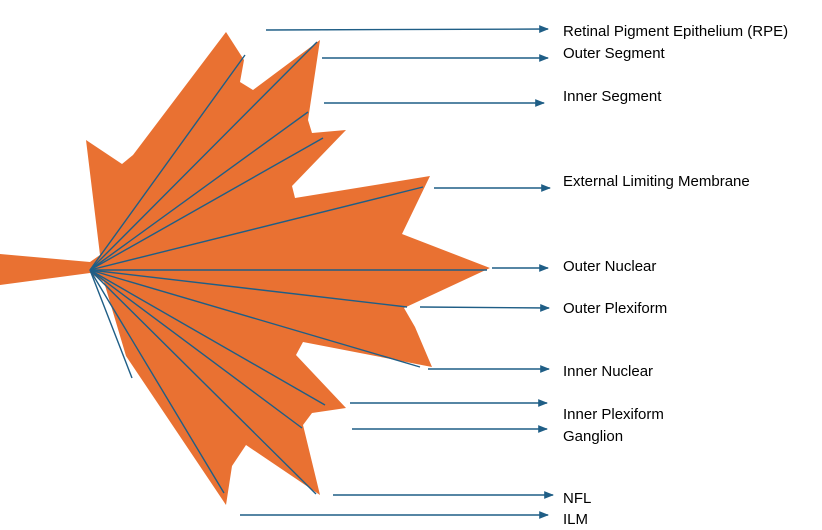 The width and height of the screenshot is (822, 530). What do you see at coordinates (593, 436) in the screenshot?
I see `label-ganglion: Ganglion` at bounding box center [593, 436].